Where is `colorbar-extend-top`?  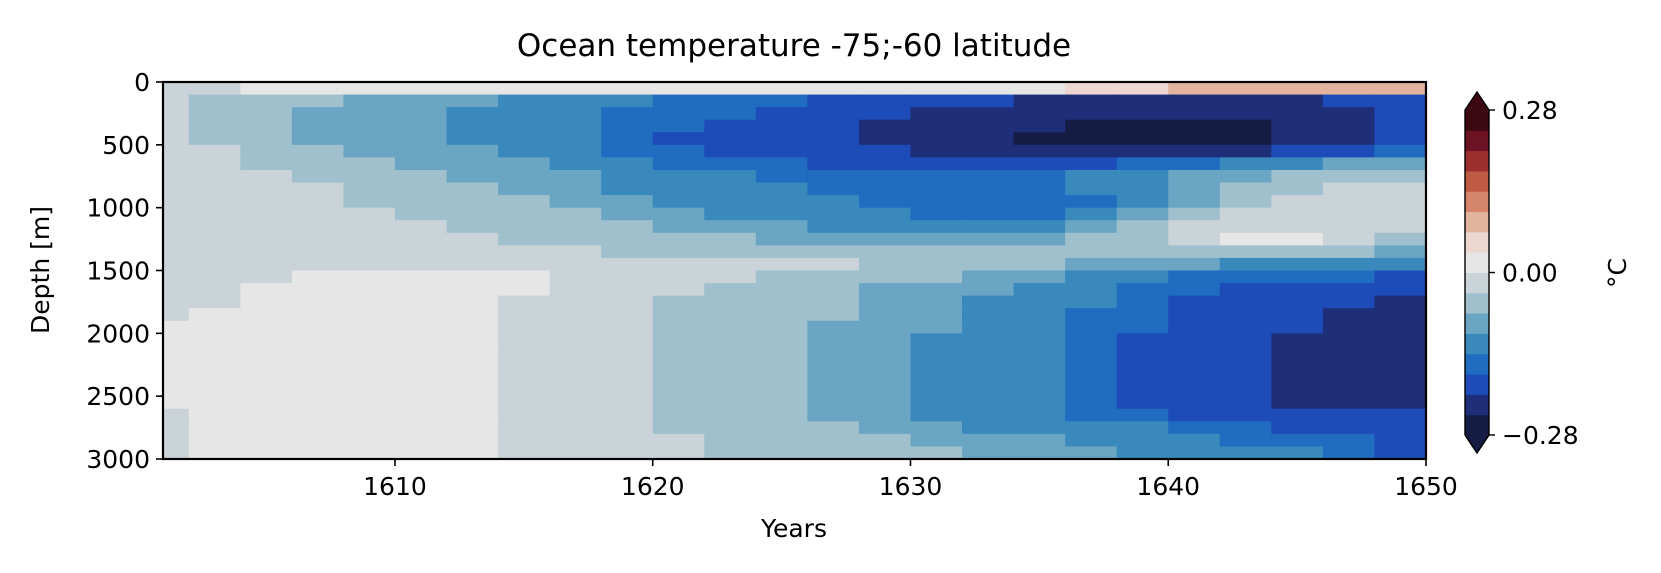 colorbar-extend-top is located at coordinates (1477, 101).